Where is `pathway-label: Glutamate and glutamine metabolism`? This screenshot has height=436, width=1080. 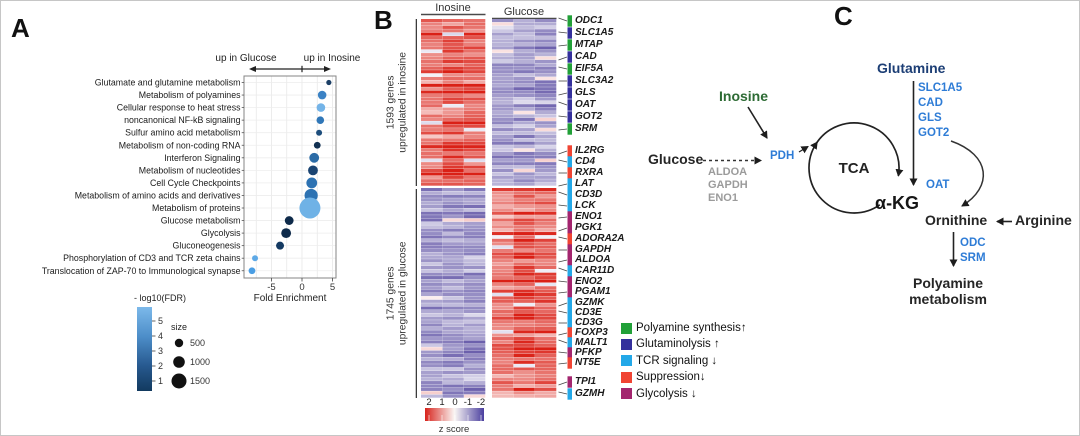
pathway-label: Glutamate and glutamine metabolism is located at coordinates (168, 83).